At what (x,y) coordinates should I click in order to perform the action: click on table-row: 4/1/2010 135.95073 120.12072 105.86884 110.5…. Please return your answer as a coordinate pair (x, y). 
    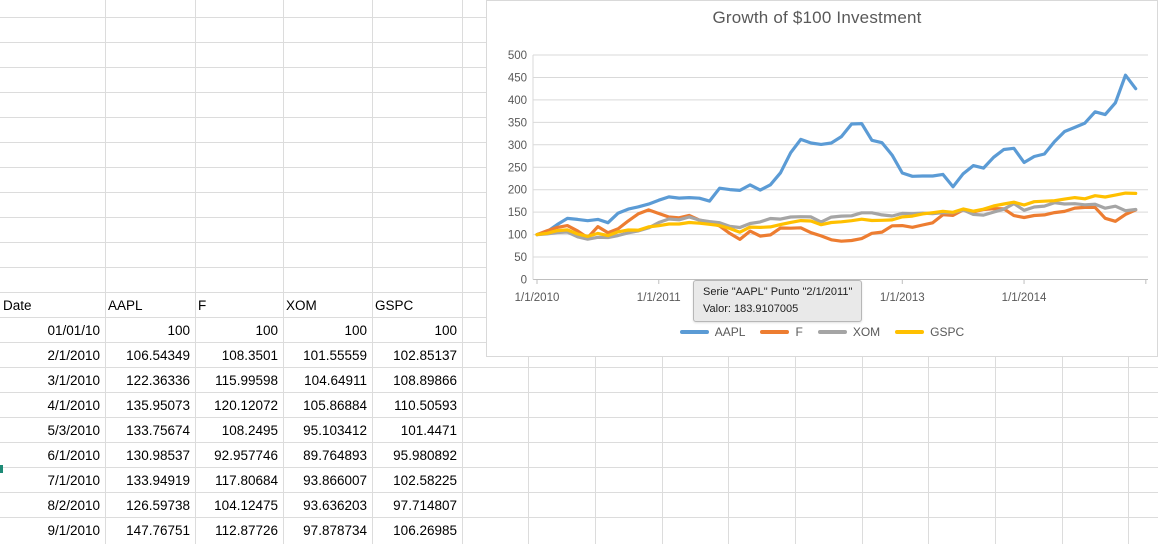
    Looking at the image, I should click on (231, 405).